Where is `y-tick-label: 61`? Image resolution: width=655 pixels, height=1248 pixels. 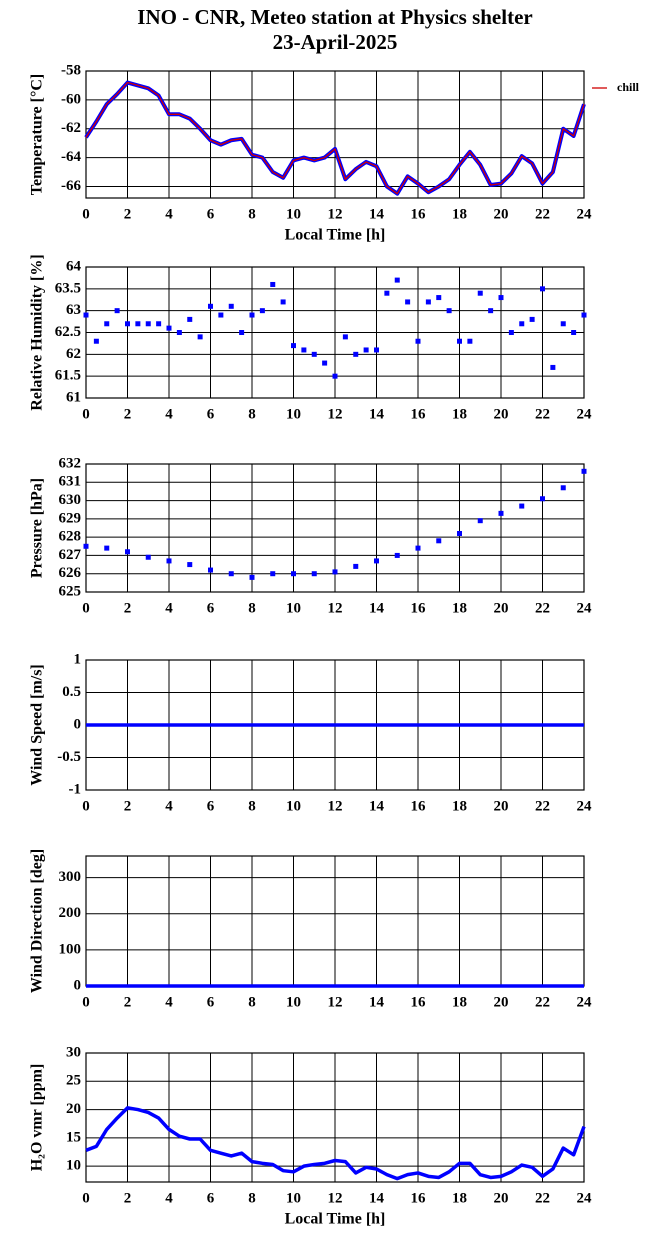 y-tick-label: 61 is located at coordinates (73, 397).